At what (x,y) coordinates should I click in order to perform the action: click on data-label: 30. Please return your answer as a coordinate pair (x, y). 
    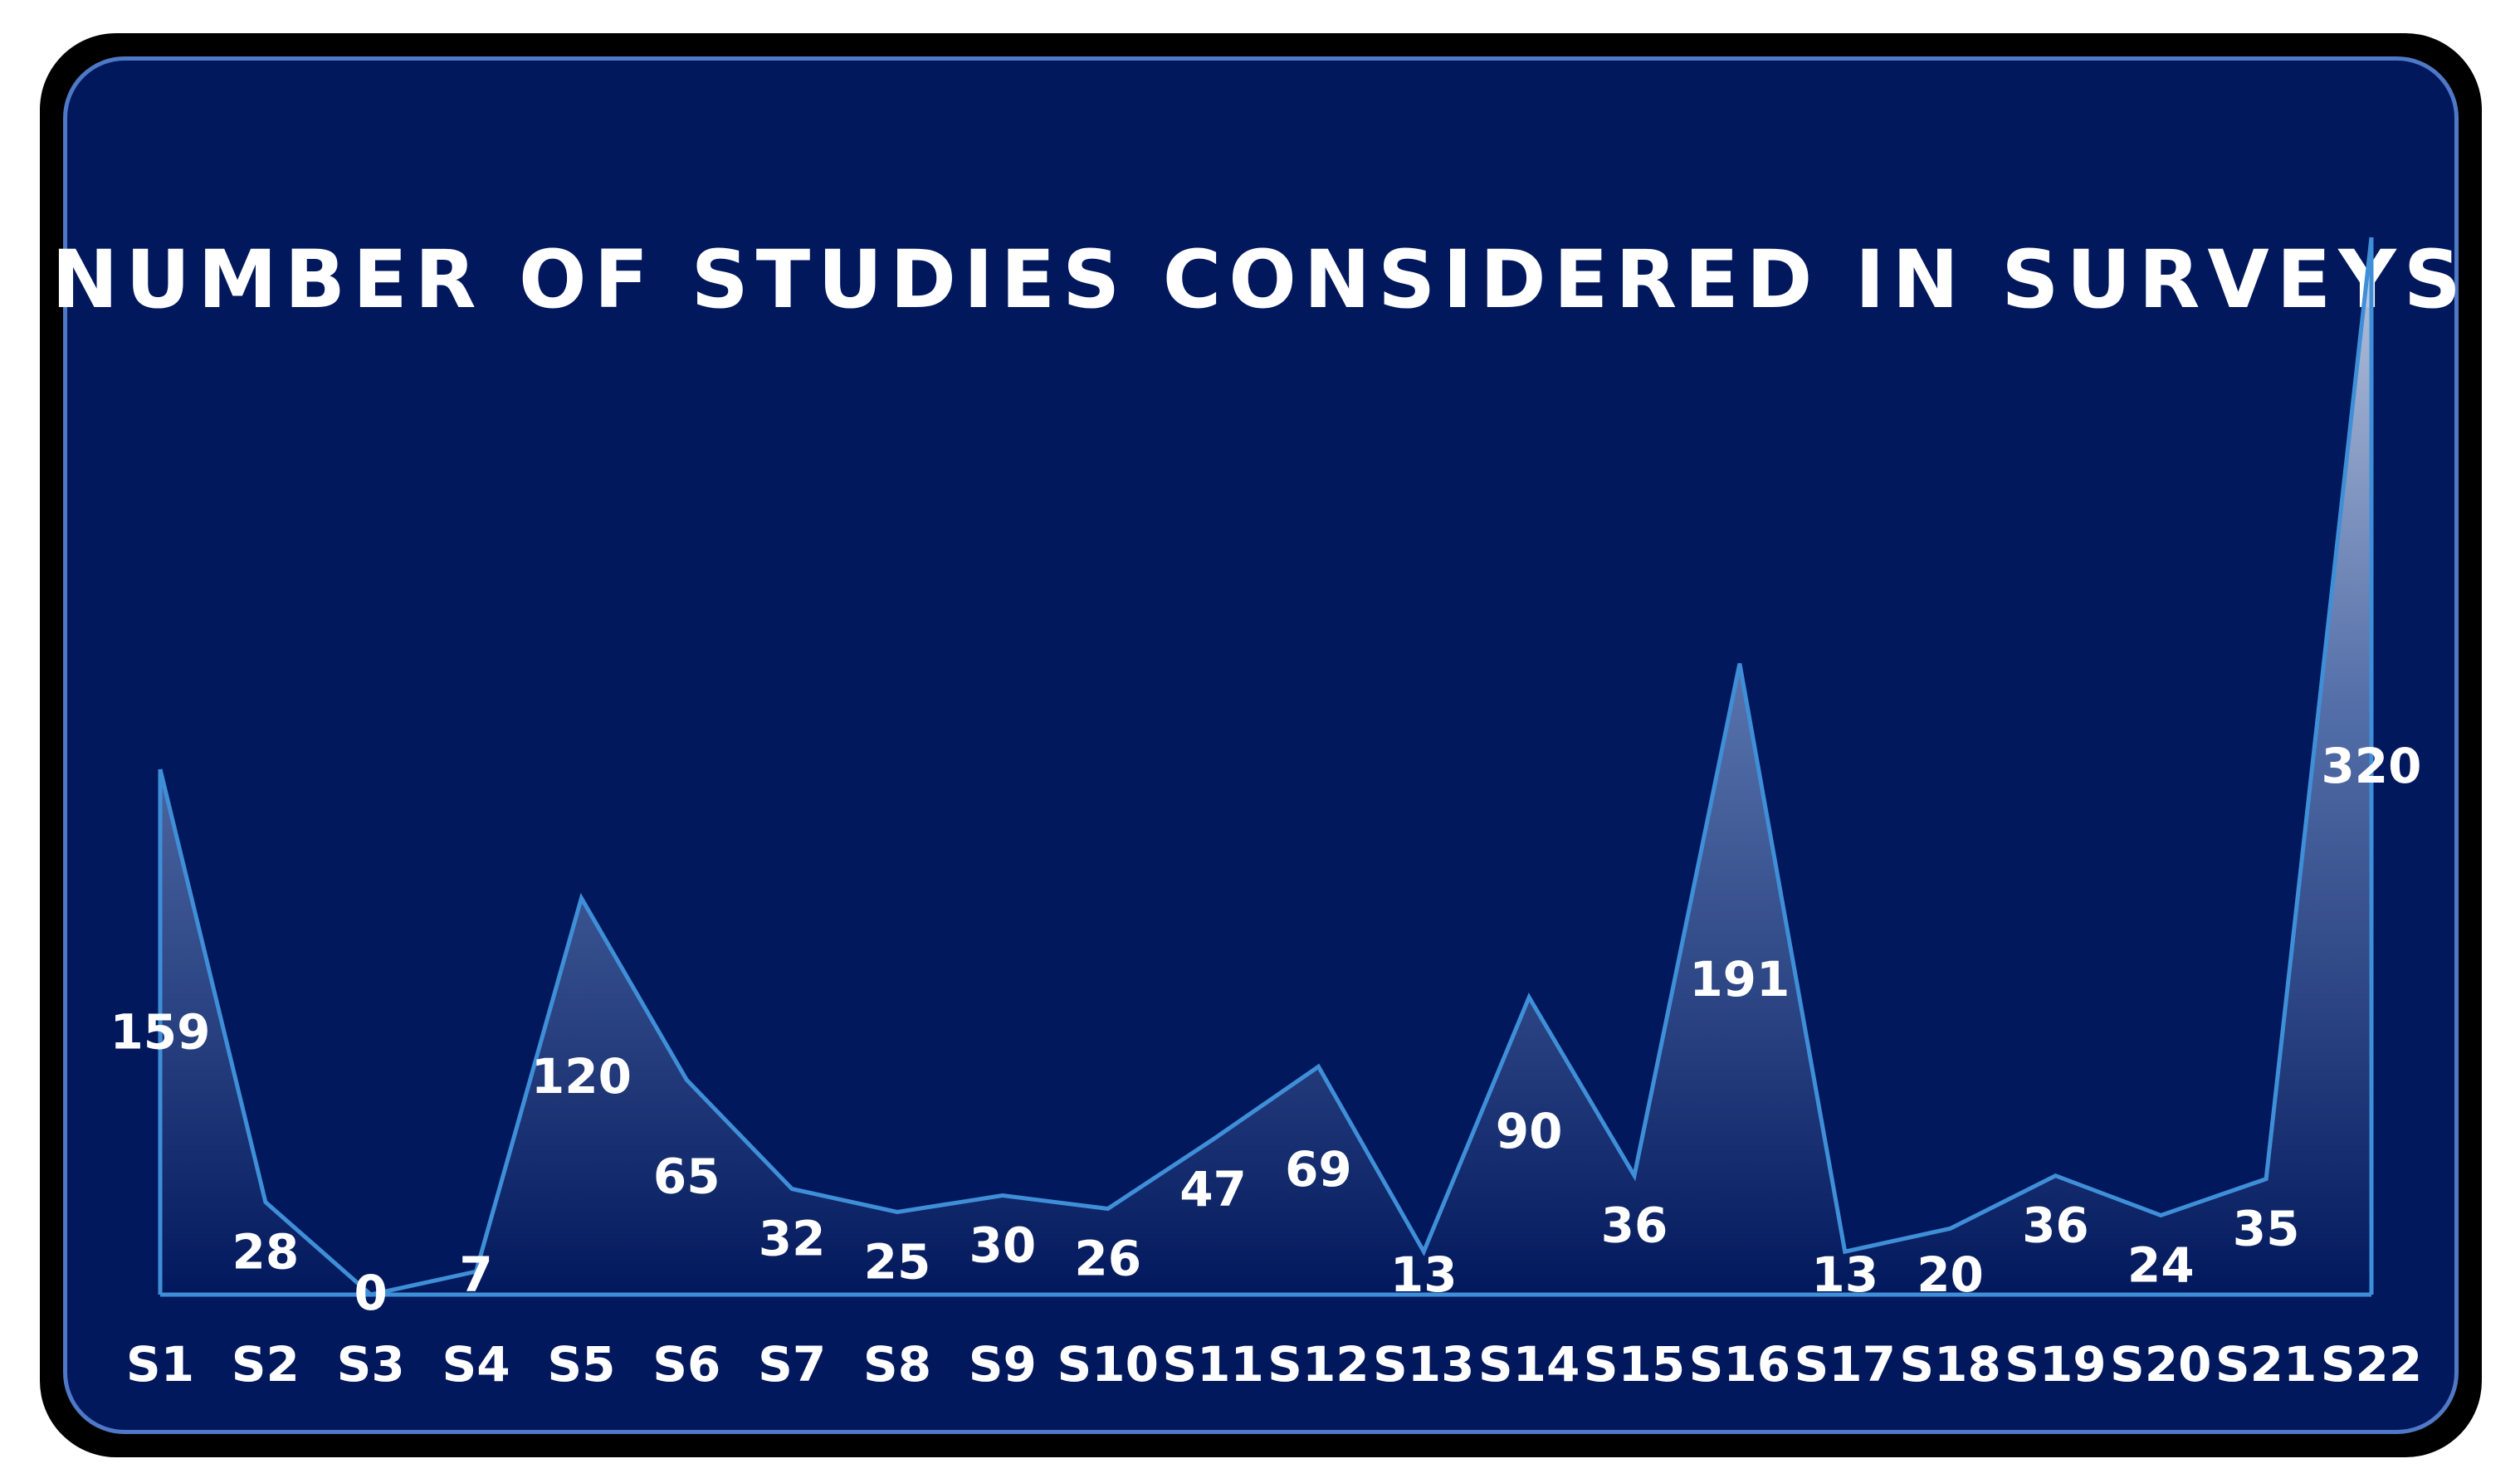
    Looking at the image, I should click on (1002, 1245).